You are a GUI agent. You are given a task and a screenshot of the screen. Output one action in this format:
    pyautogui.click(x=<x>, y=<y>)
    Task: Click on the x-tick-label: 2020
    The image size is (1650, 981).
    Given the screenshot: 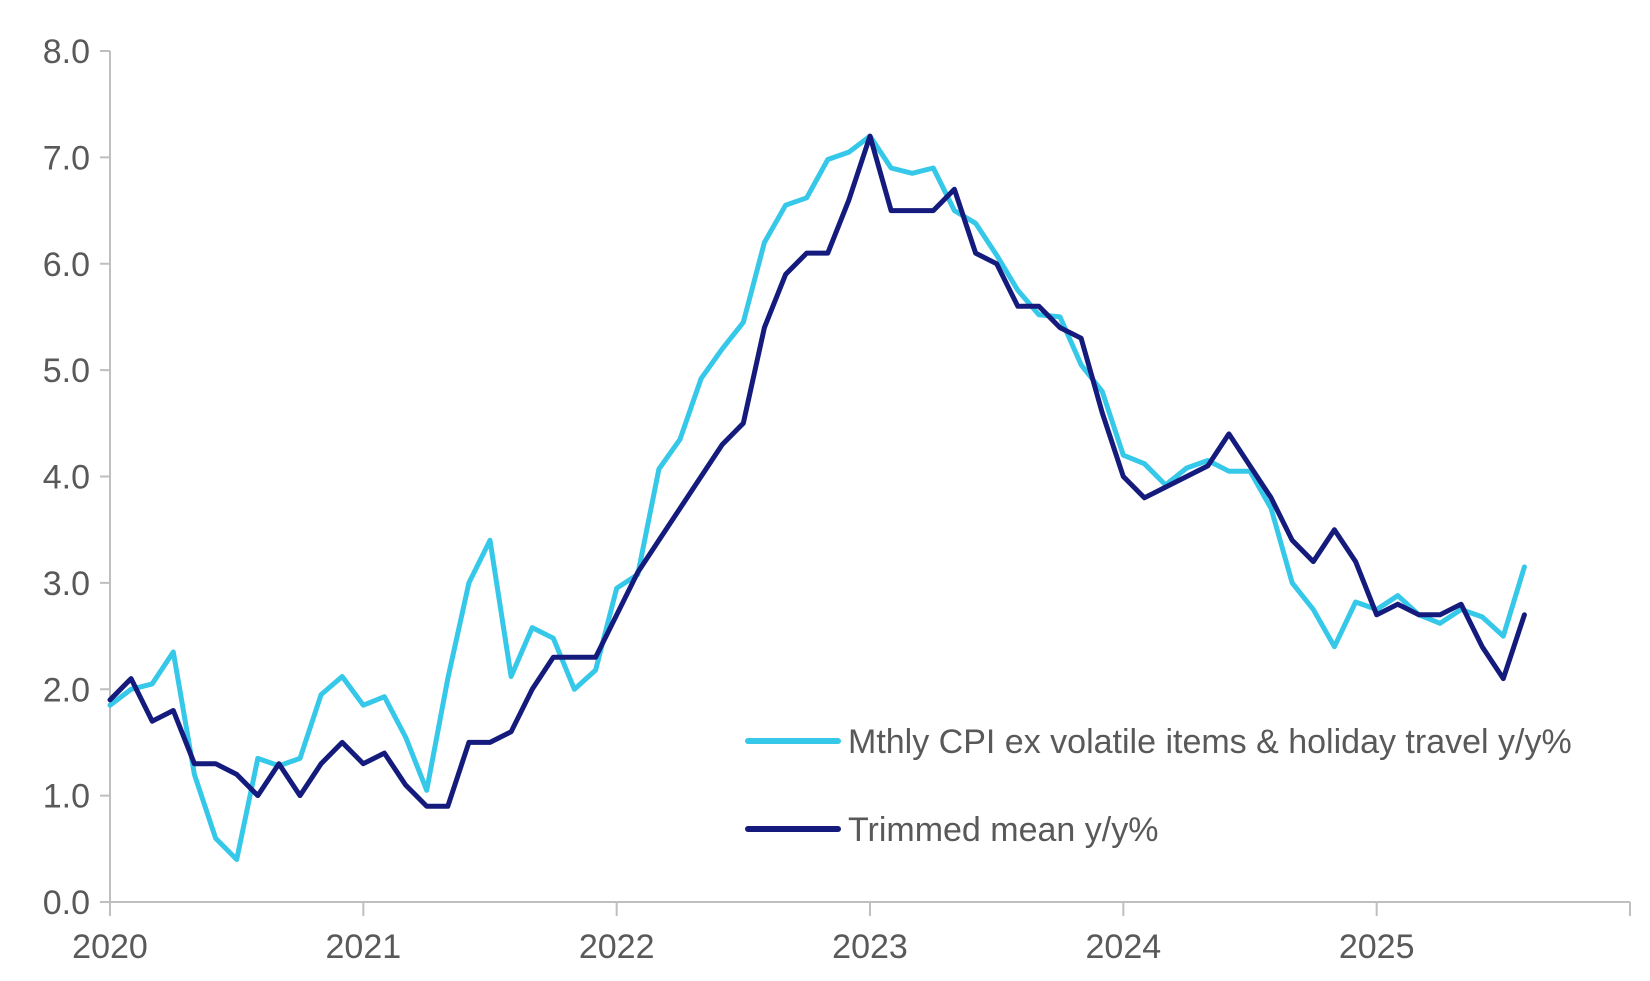 What is the action you would take?
    pyautogui.click(x=110, y=947)
    